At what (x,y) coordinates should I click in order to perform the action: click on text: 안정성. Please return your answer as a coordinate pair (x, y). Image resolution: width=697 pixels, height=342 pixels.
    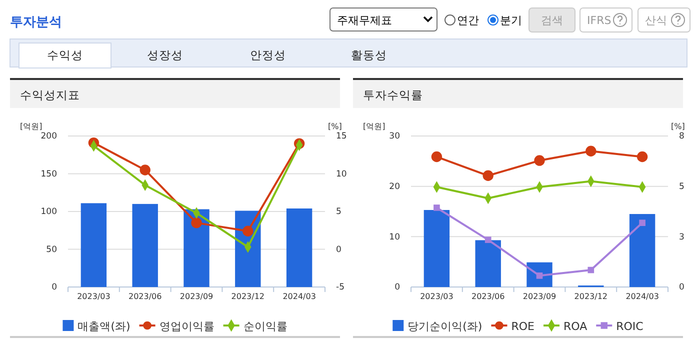
    Looking at the image, I should click on (268, 55).